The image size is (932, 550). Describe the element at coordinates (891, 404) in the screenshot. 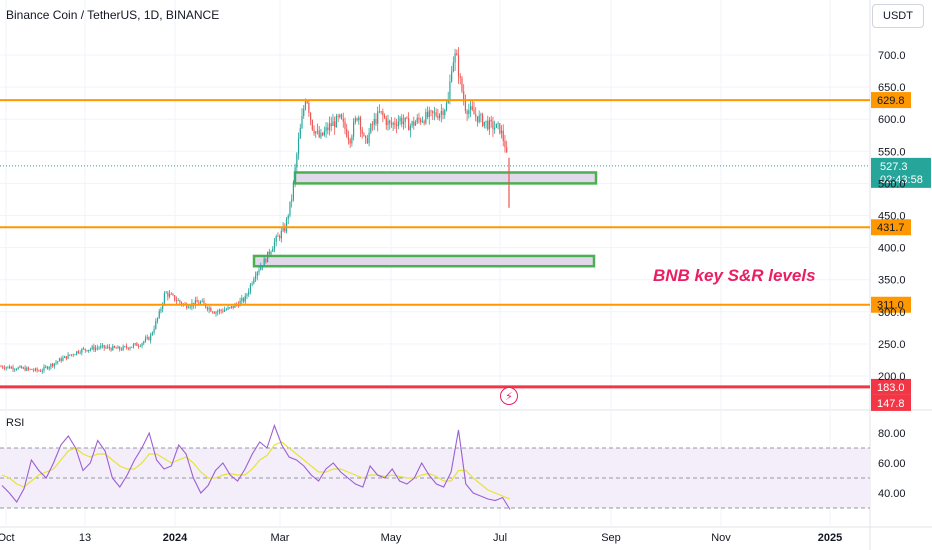

I see `extra-price-label: 147.8` at that location.